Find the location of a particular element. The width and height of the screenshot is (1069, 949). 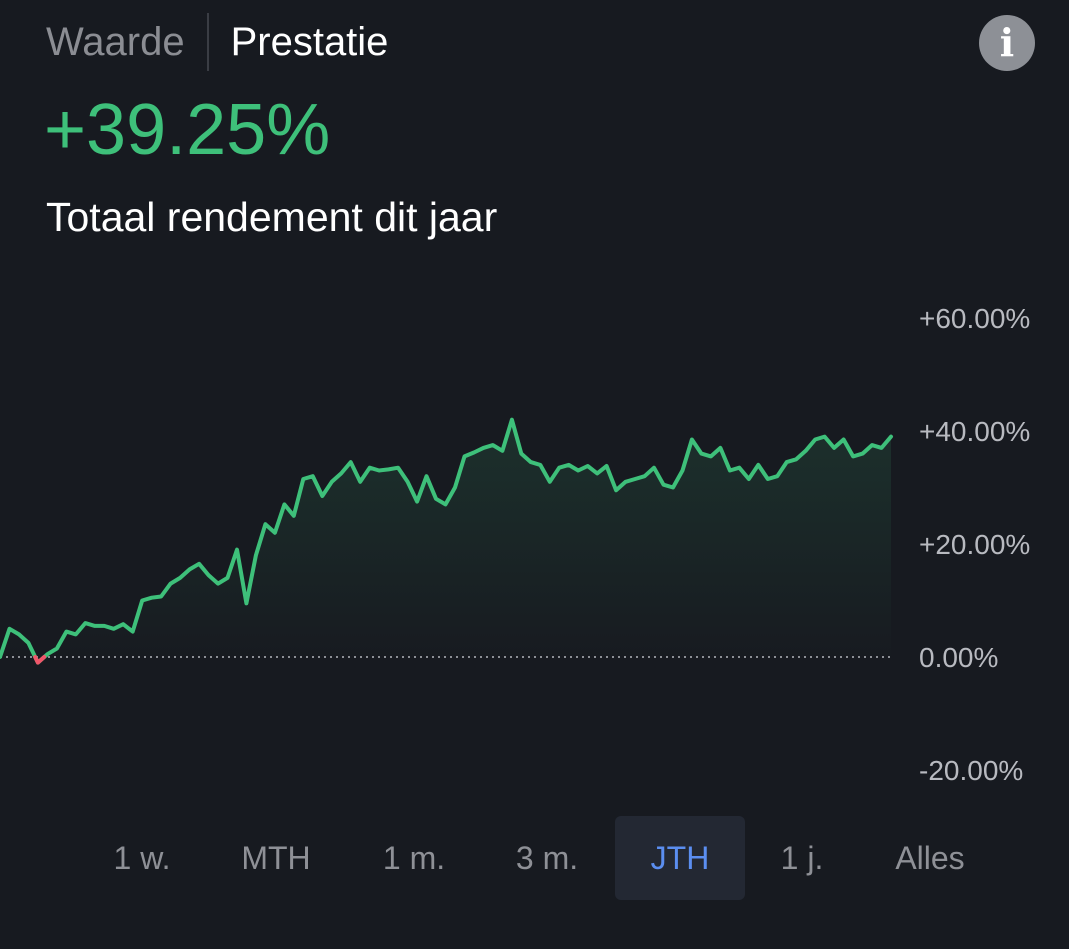

period-1j: 1 j. is located at coordinates (802, 858).